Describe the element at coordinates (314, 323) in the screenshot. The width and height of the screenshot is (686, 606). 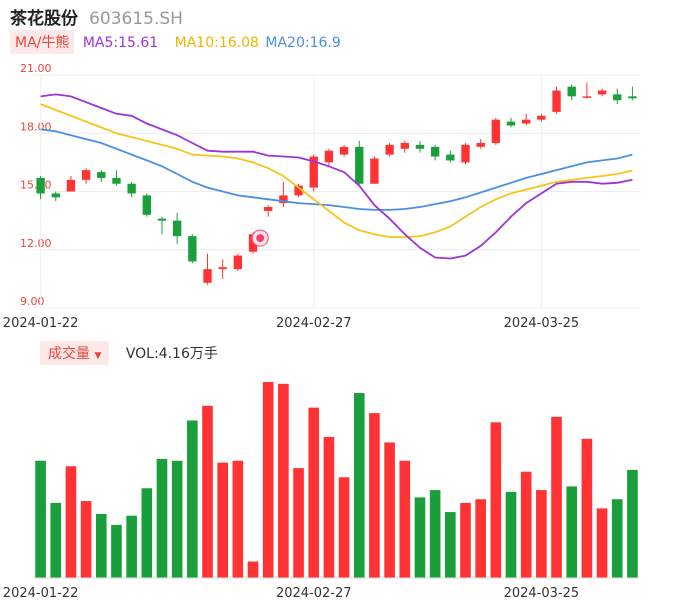
I see `x-tick-label: 2024-02-27` at that location.